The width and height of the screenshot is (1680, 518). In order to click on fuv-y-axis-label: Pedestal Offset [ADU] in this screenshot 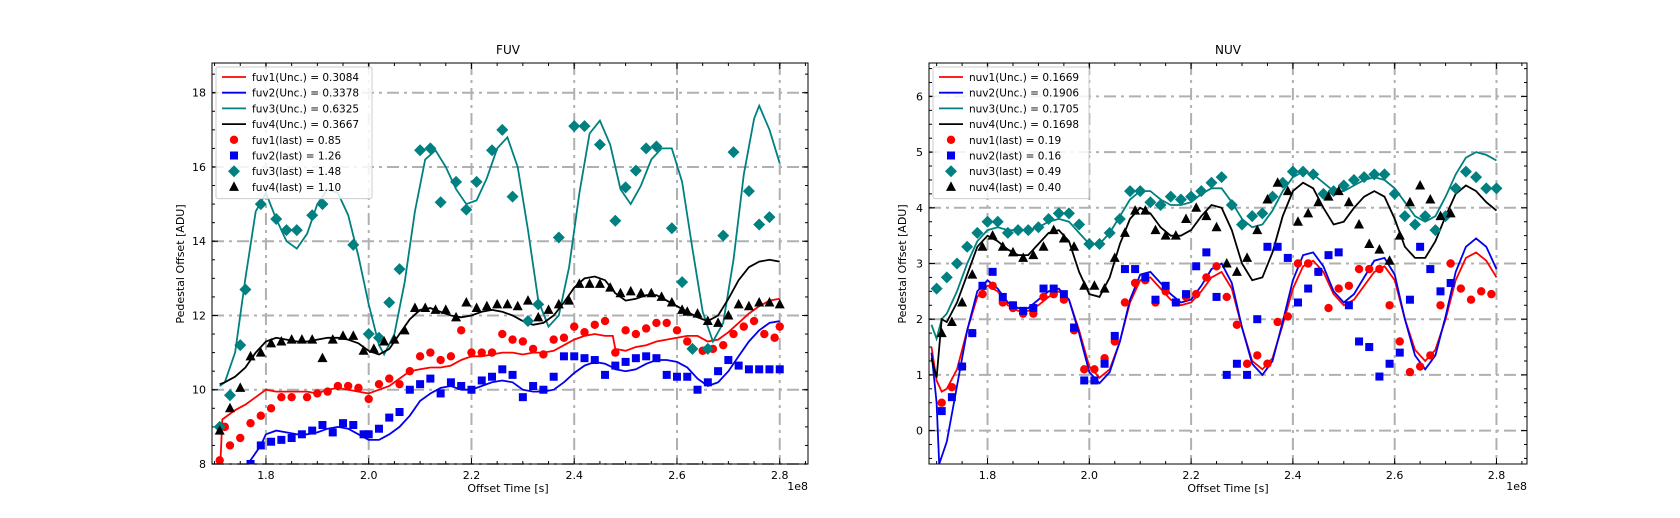, I will do `click(180, 263)`.